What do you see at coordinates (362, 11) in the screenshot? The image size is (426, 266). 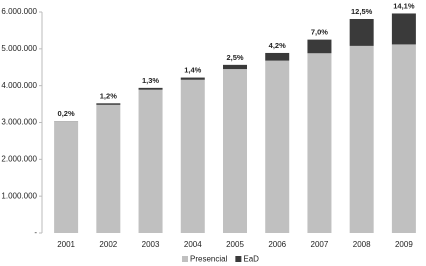 I see `annotation: 12,5%` at bounding box center [362, 11].